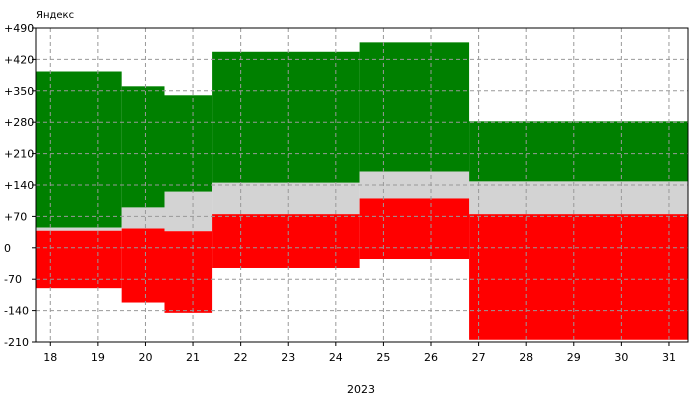  I want to click on x-tick-label-1: 19, so click(98, 357).